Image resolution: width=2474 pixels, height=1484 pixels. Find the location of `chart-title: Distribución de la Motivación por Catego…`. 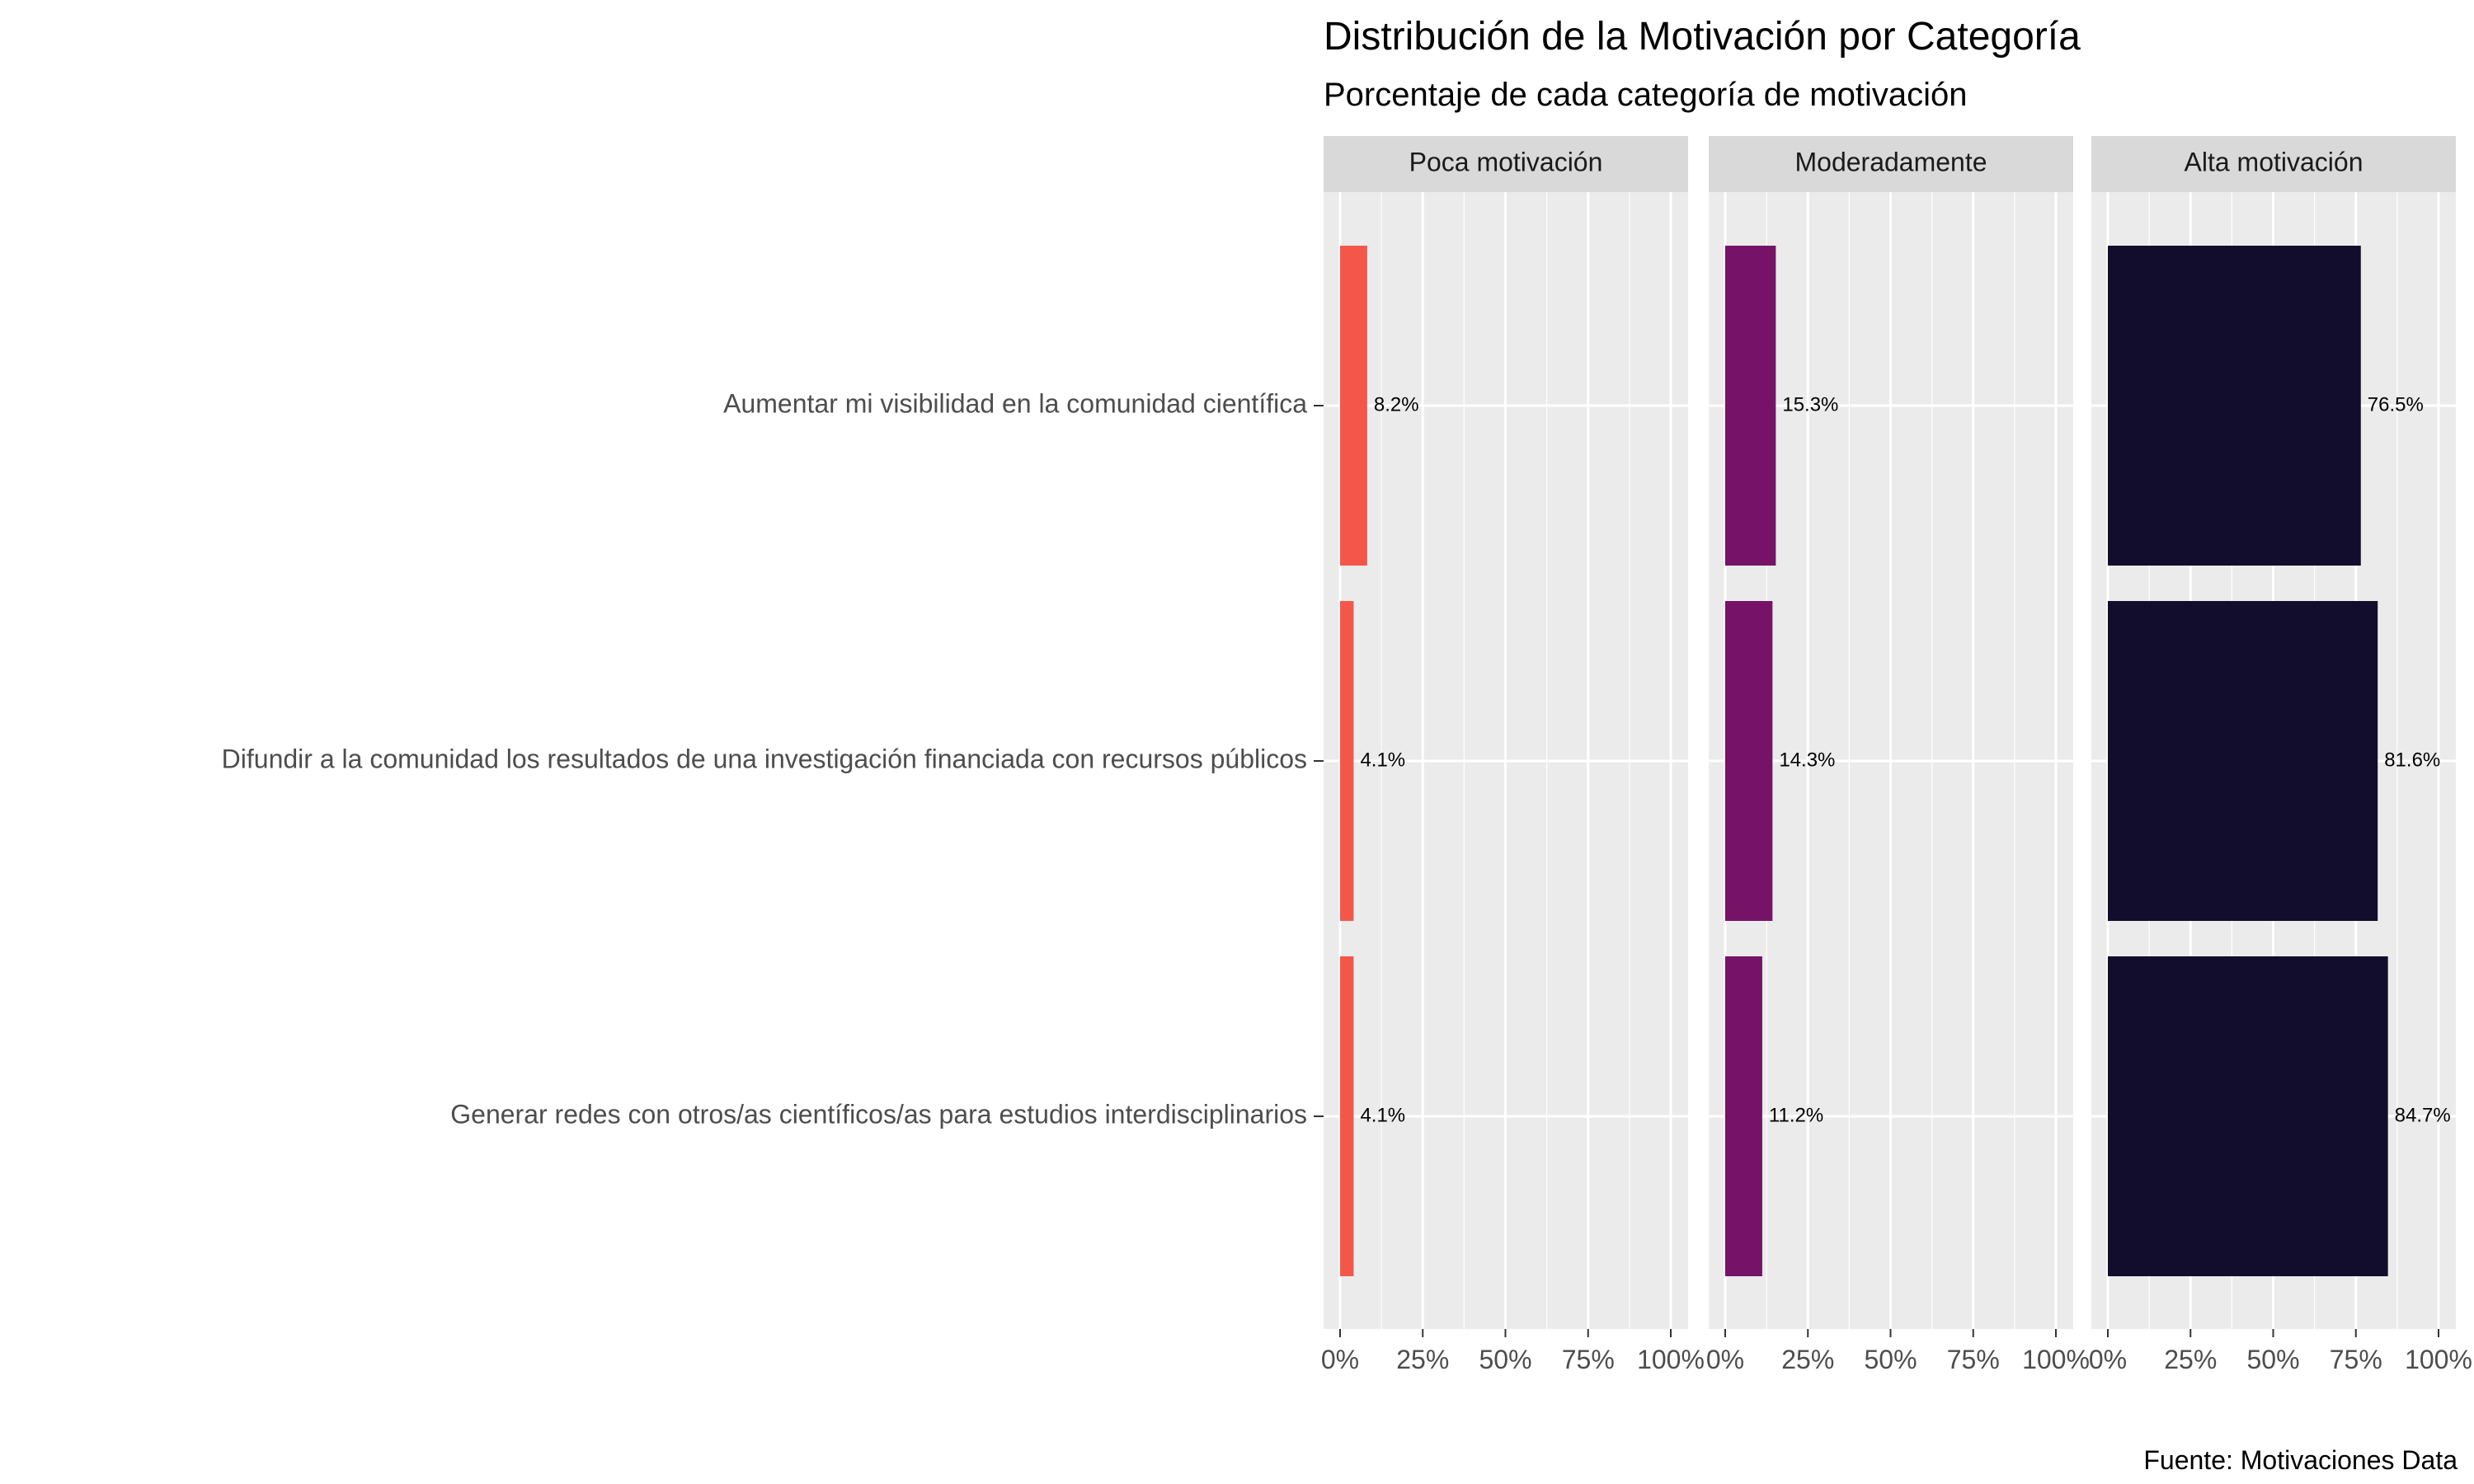

chart-title: Distribución de la Motivación por Catego… is located at coordinates (1702, 37).